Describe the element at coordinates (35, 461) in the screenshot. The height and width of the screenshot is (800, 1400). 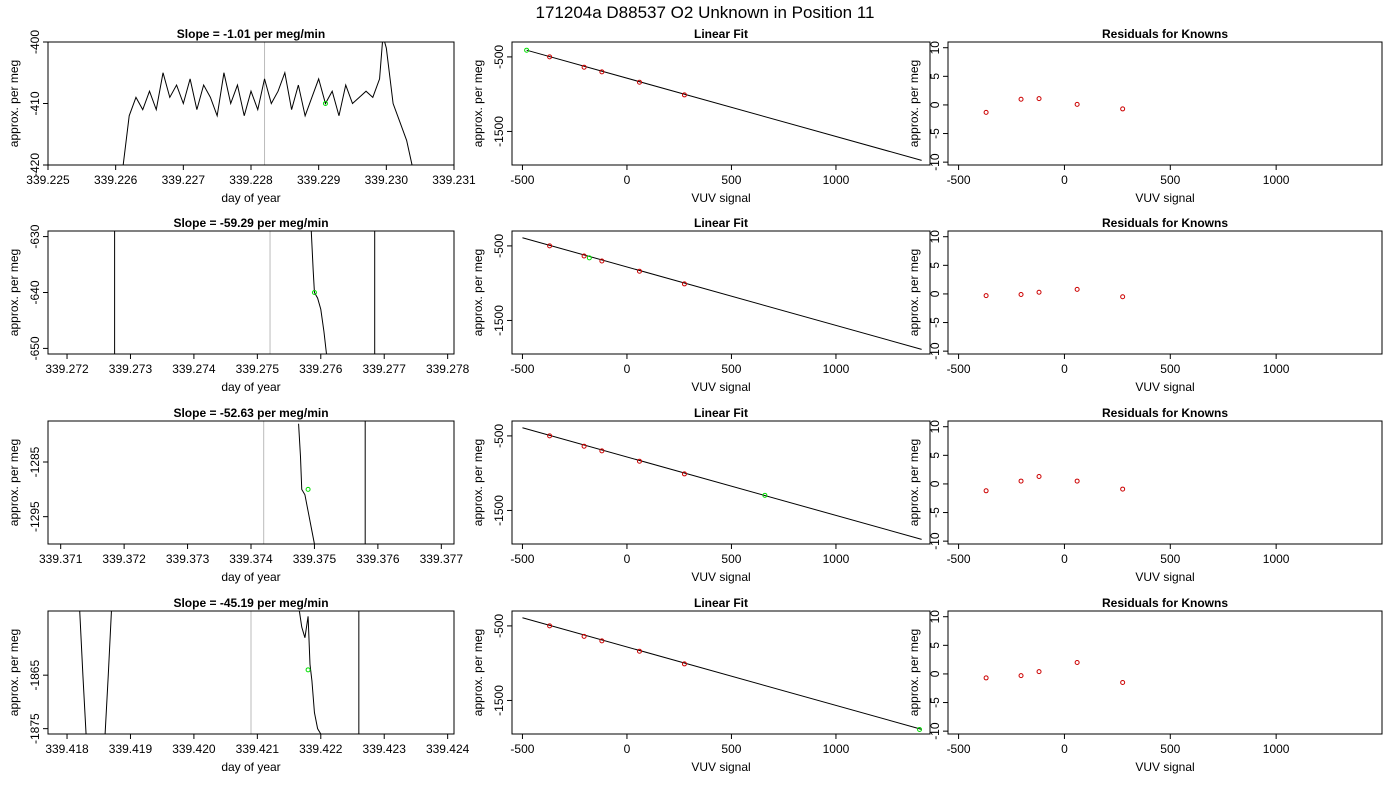
I see `y-tick-label: -1285` at that location.